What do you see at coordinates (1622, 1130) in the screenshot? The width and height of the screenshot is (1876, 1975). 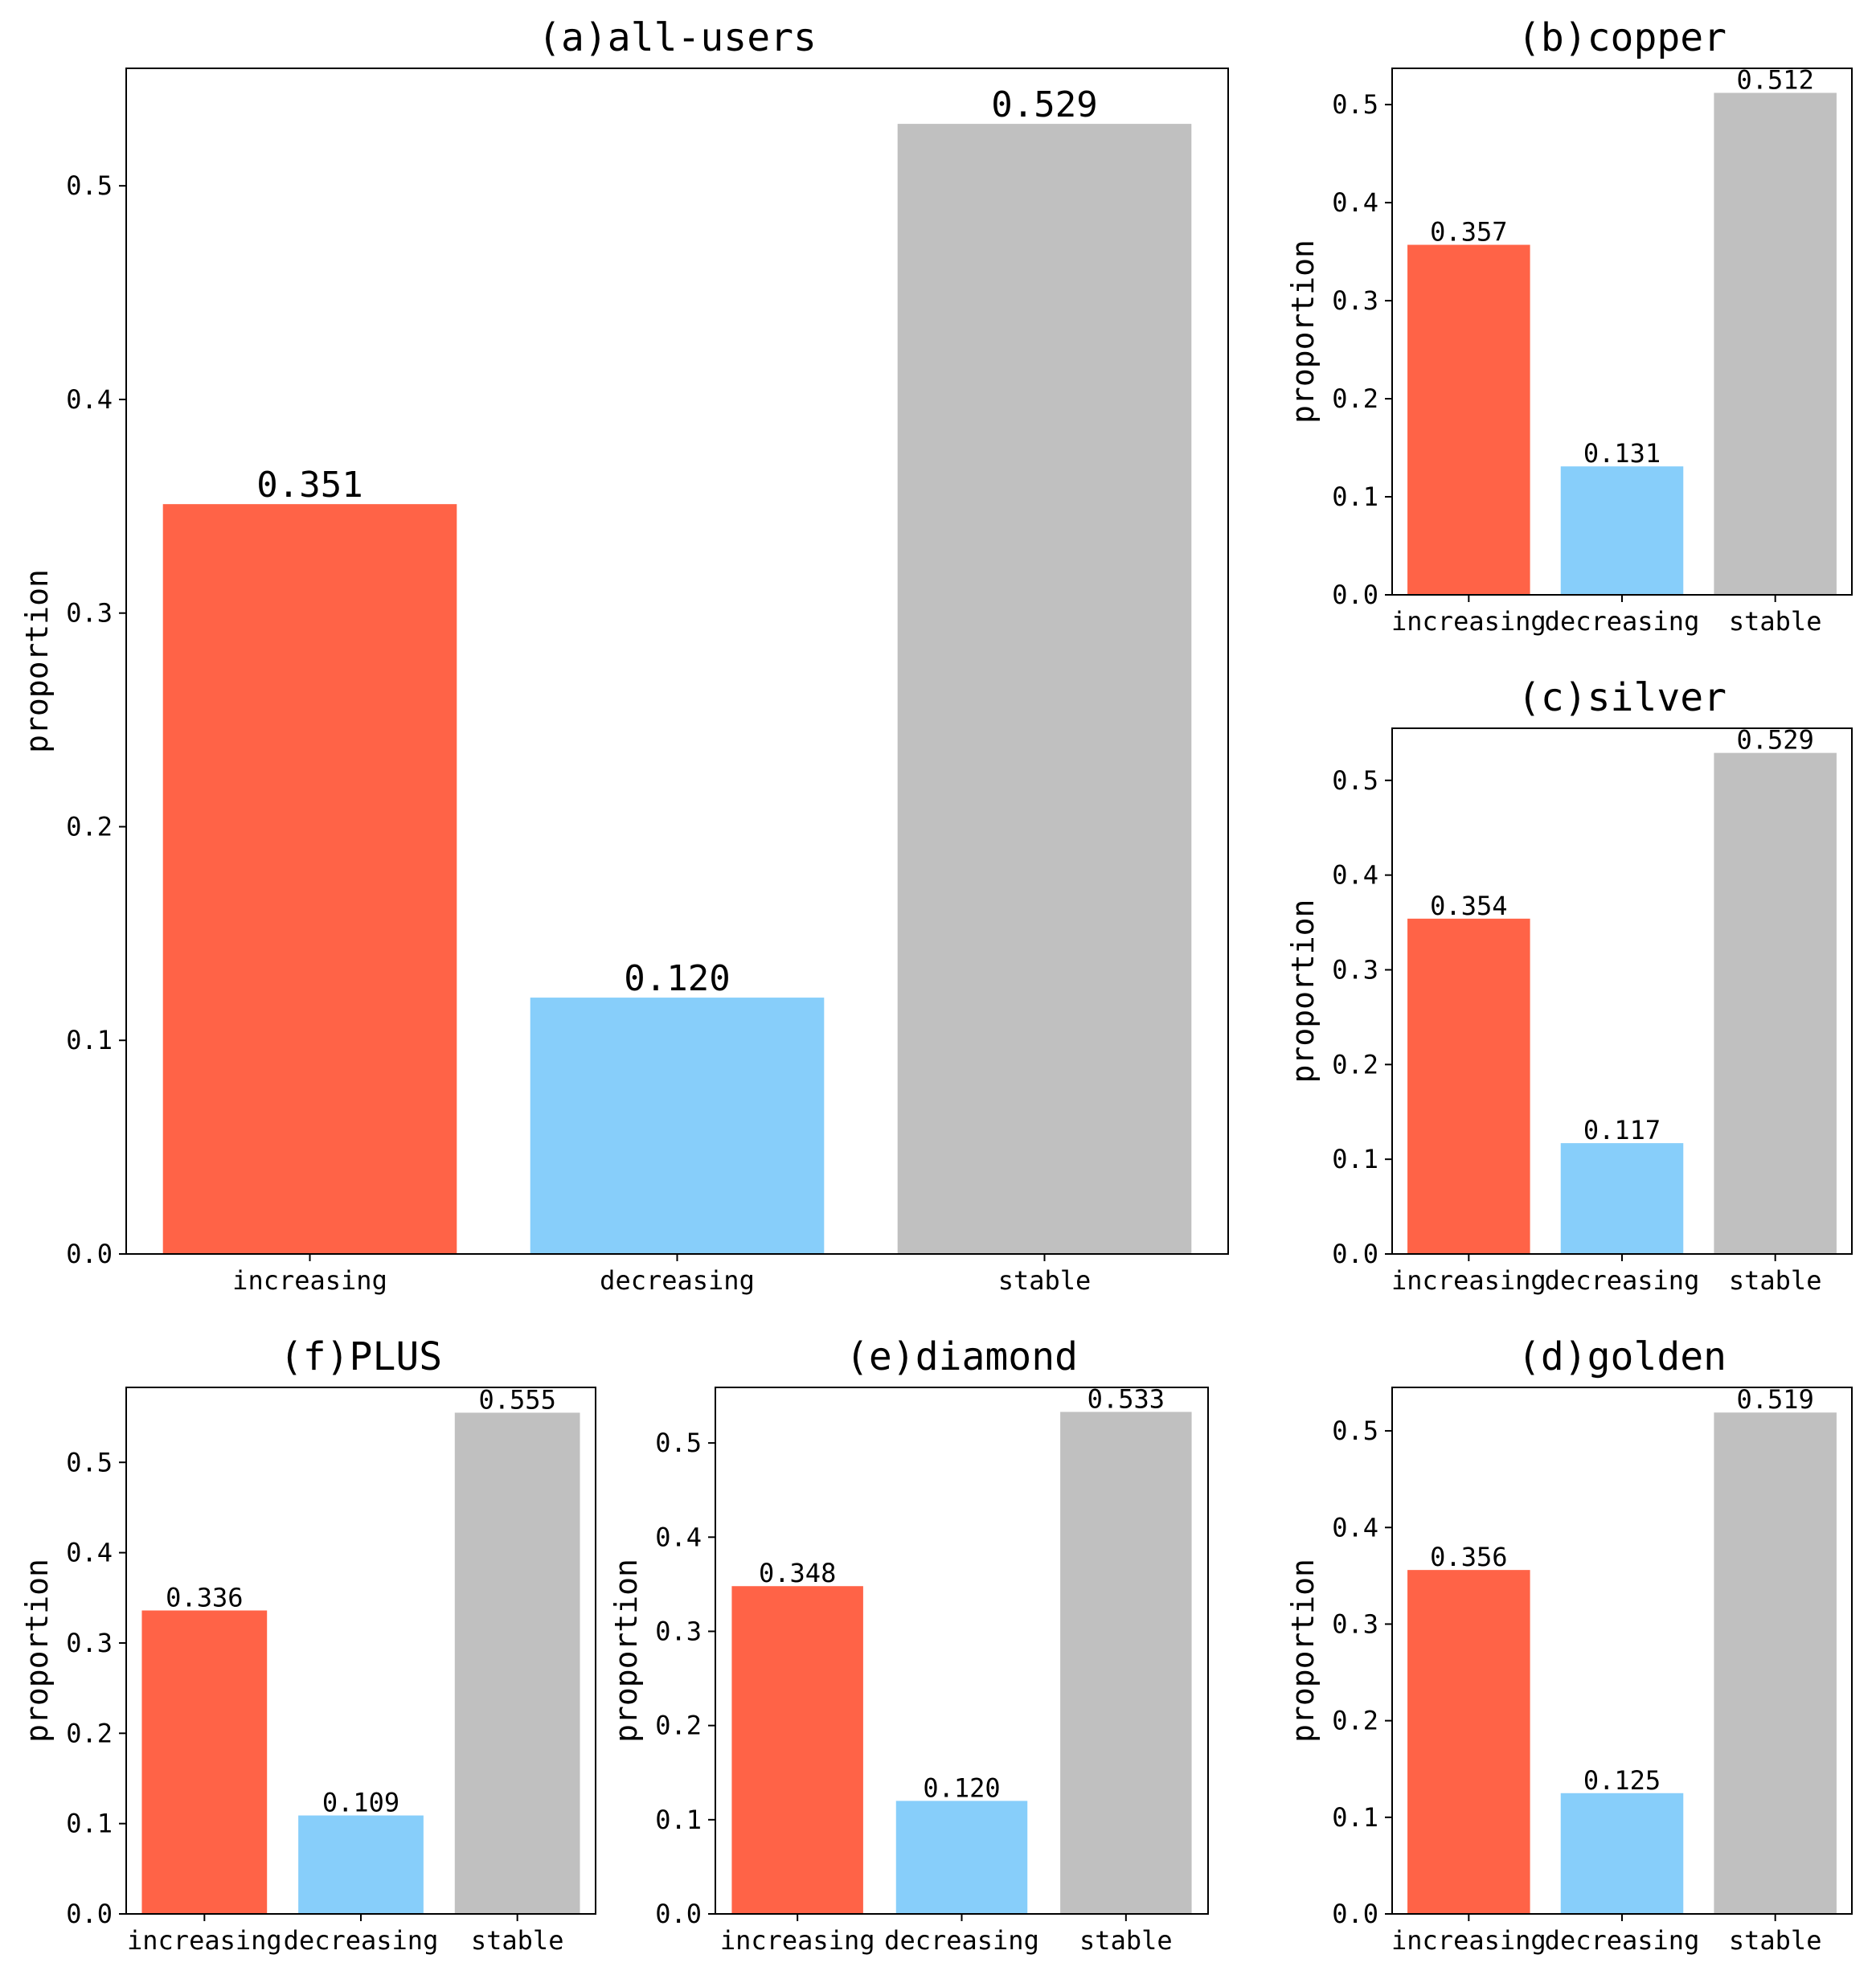 I see `bar-value-label: 0.117` at bounding box center [1622, 1130].